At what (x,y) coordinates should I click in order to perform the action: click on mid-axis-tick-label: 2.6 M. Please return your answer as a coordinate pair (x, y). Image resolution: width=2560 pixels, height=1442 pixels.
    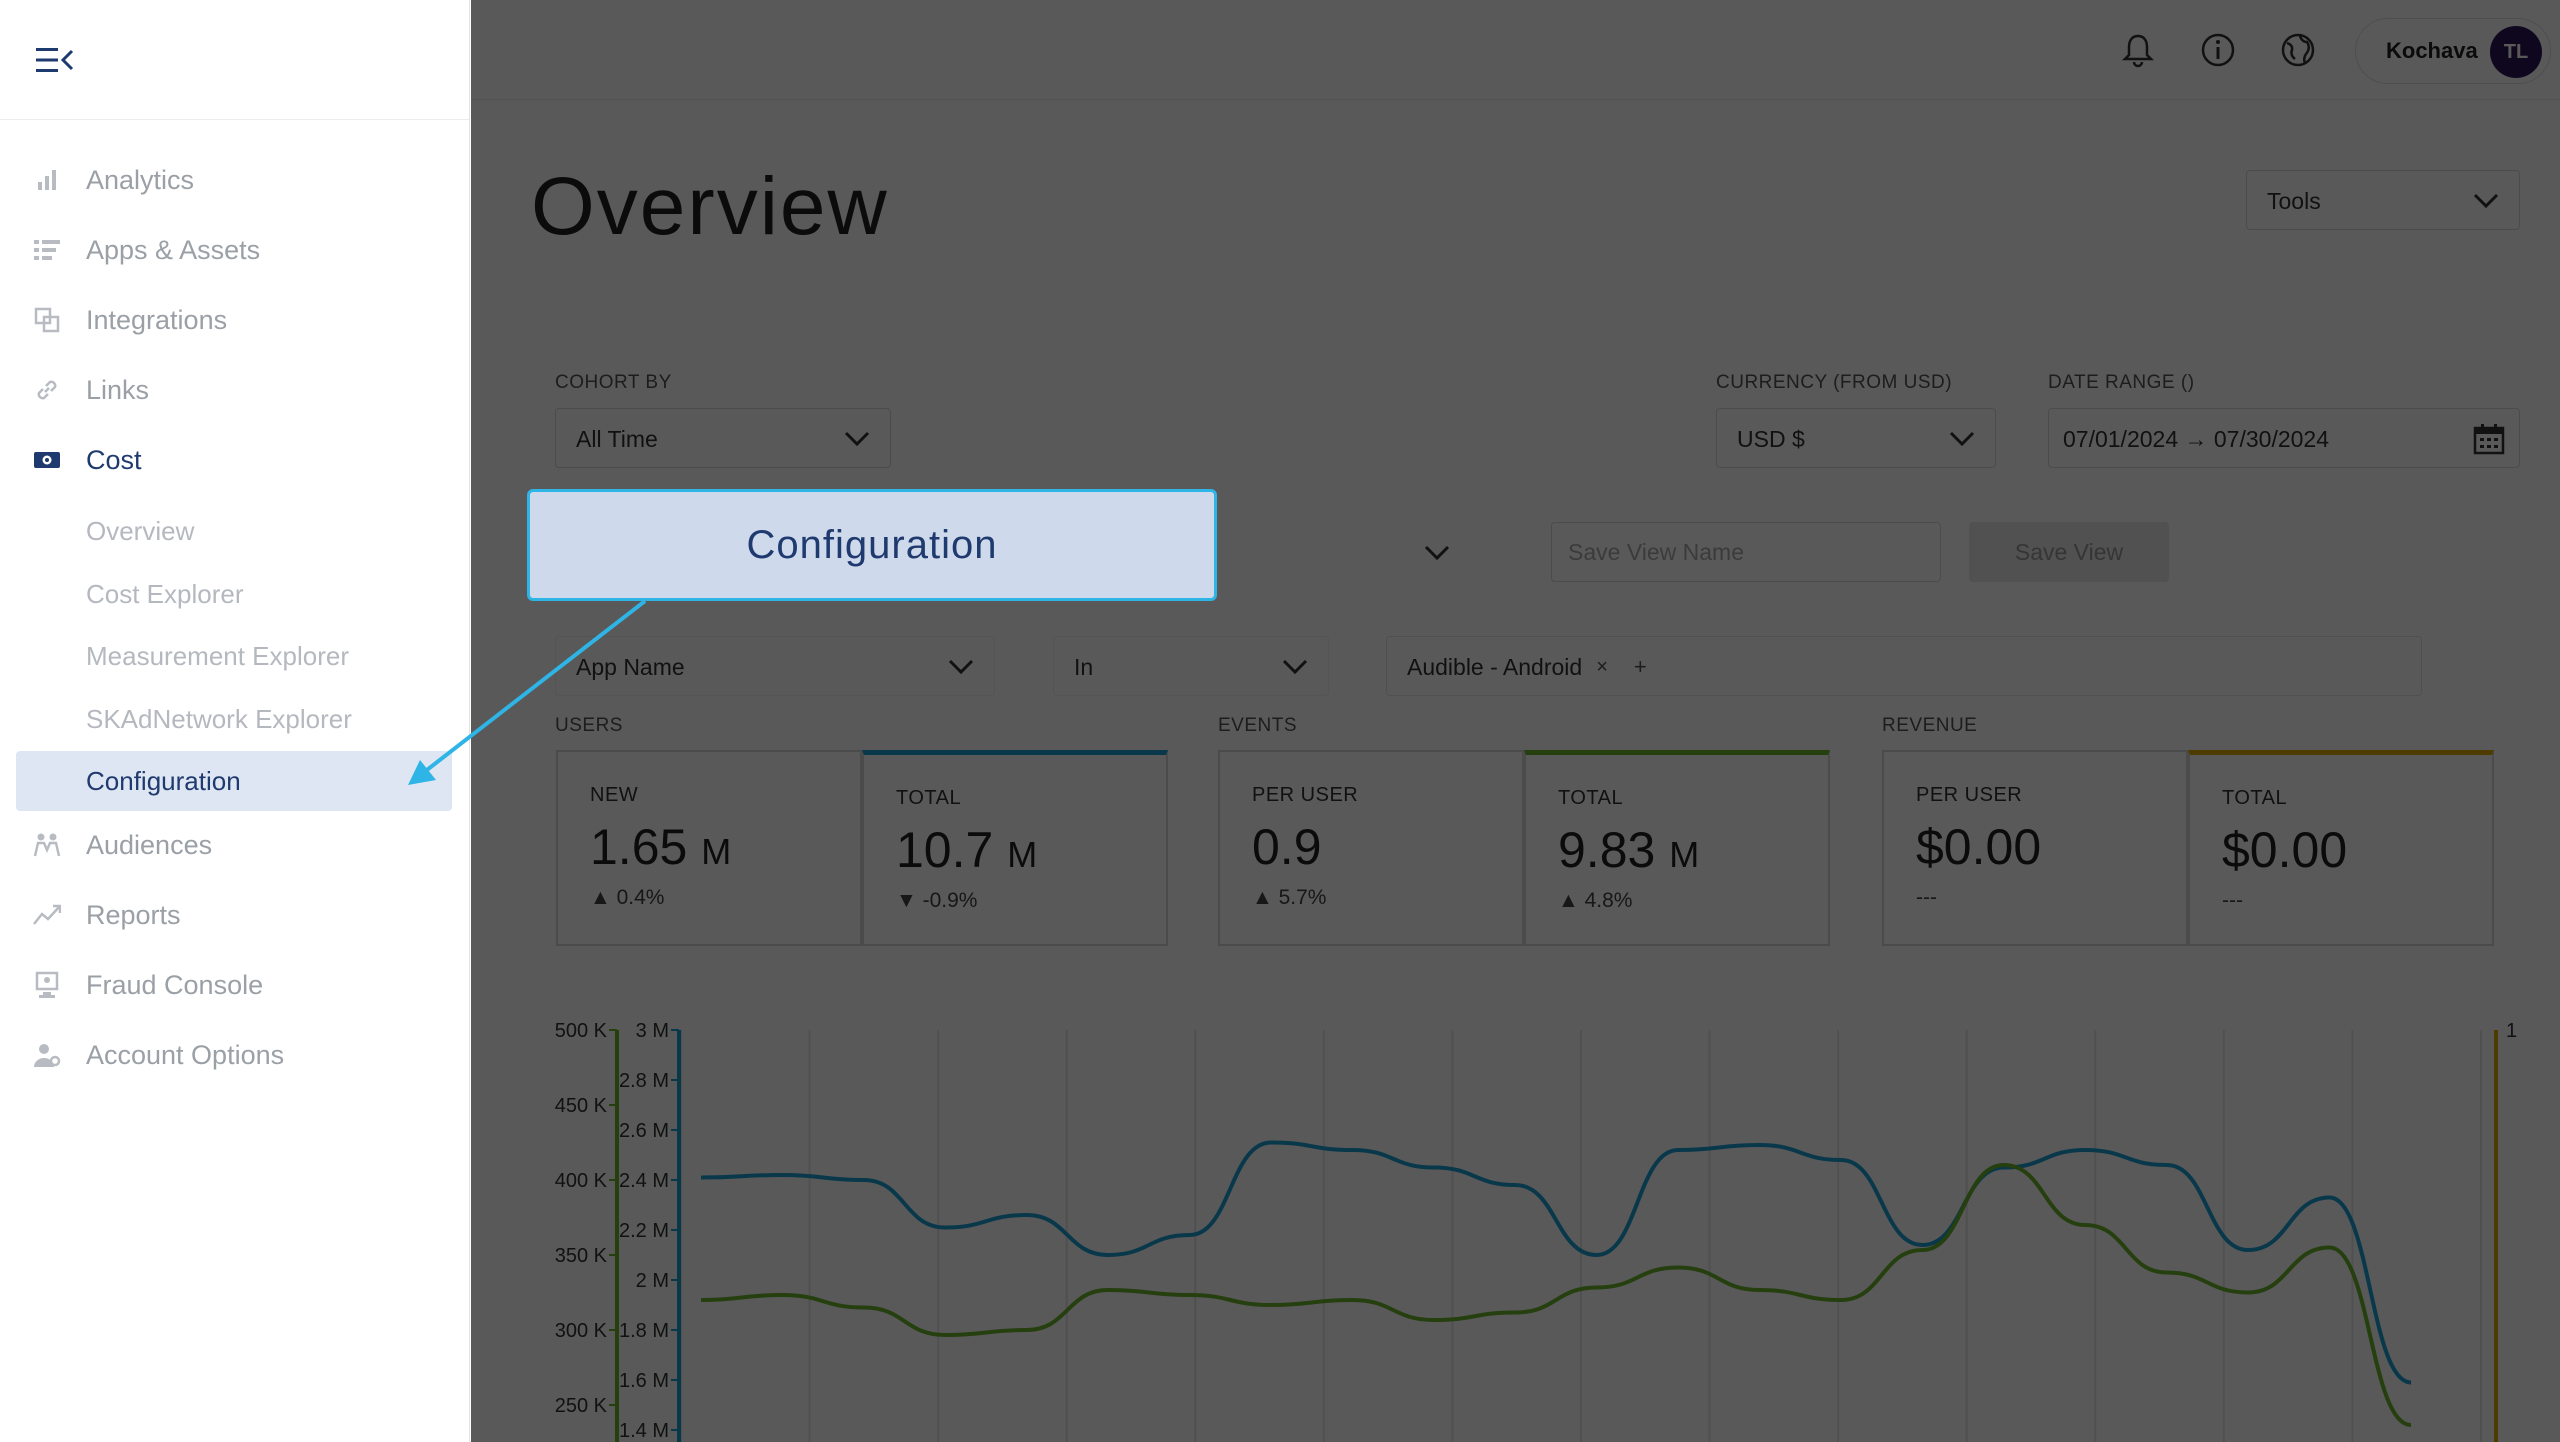
    Looking at the image, I should click on (644, 1131).